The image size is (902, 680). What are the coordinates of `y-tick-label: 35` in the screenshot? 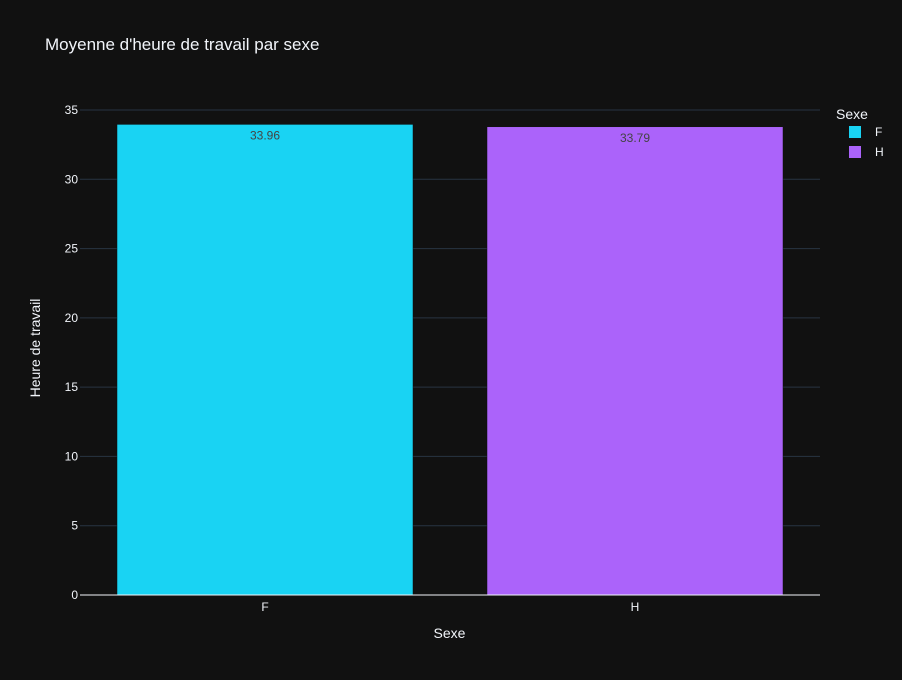 It's located at (72, 110).